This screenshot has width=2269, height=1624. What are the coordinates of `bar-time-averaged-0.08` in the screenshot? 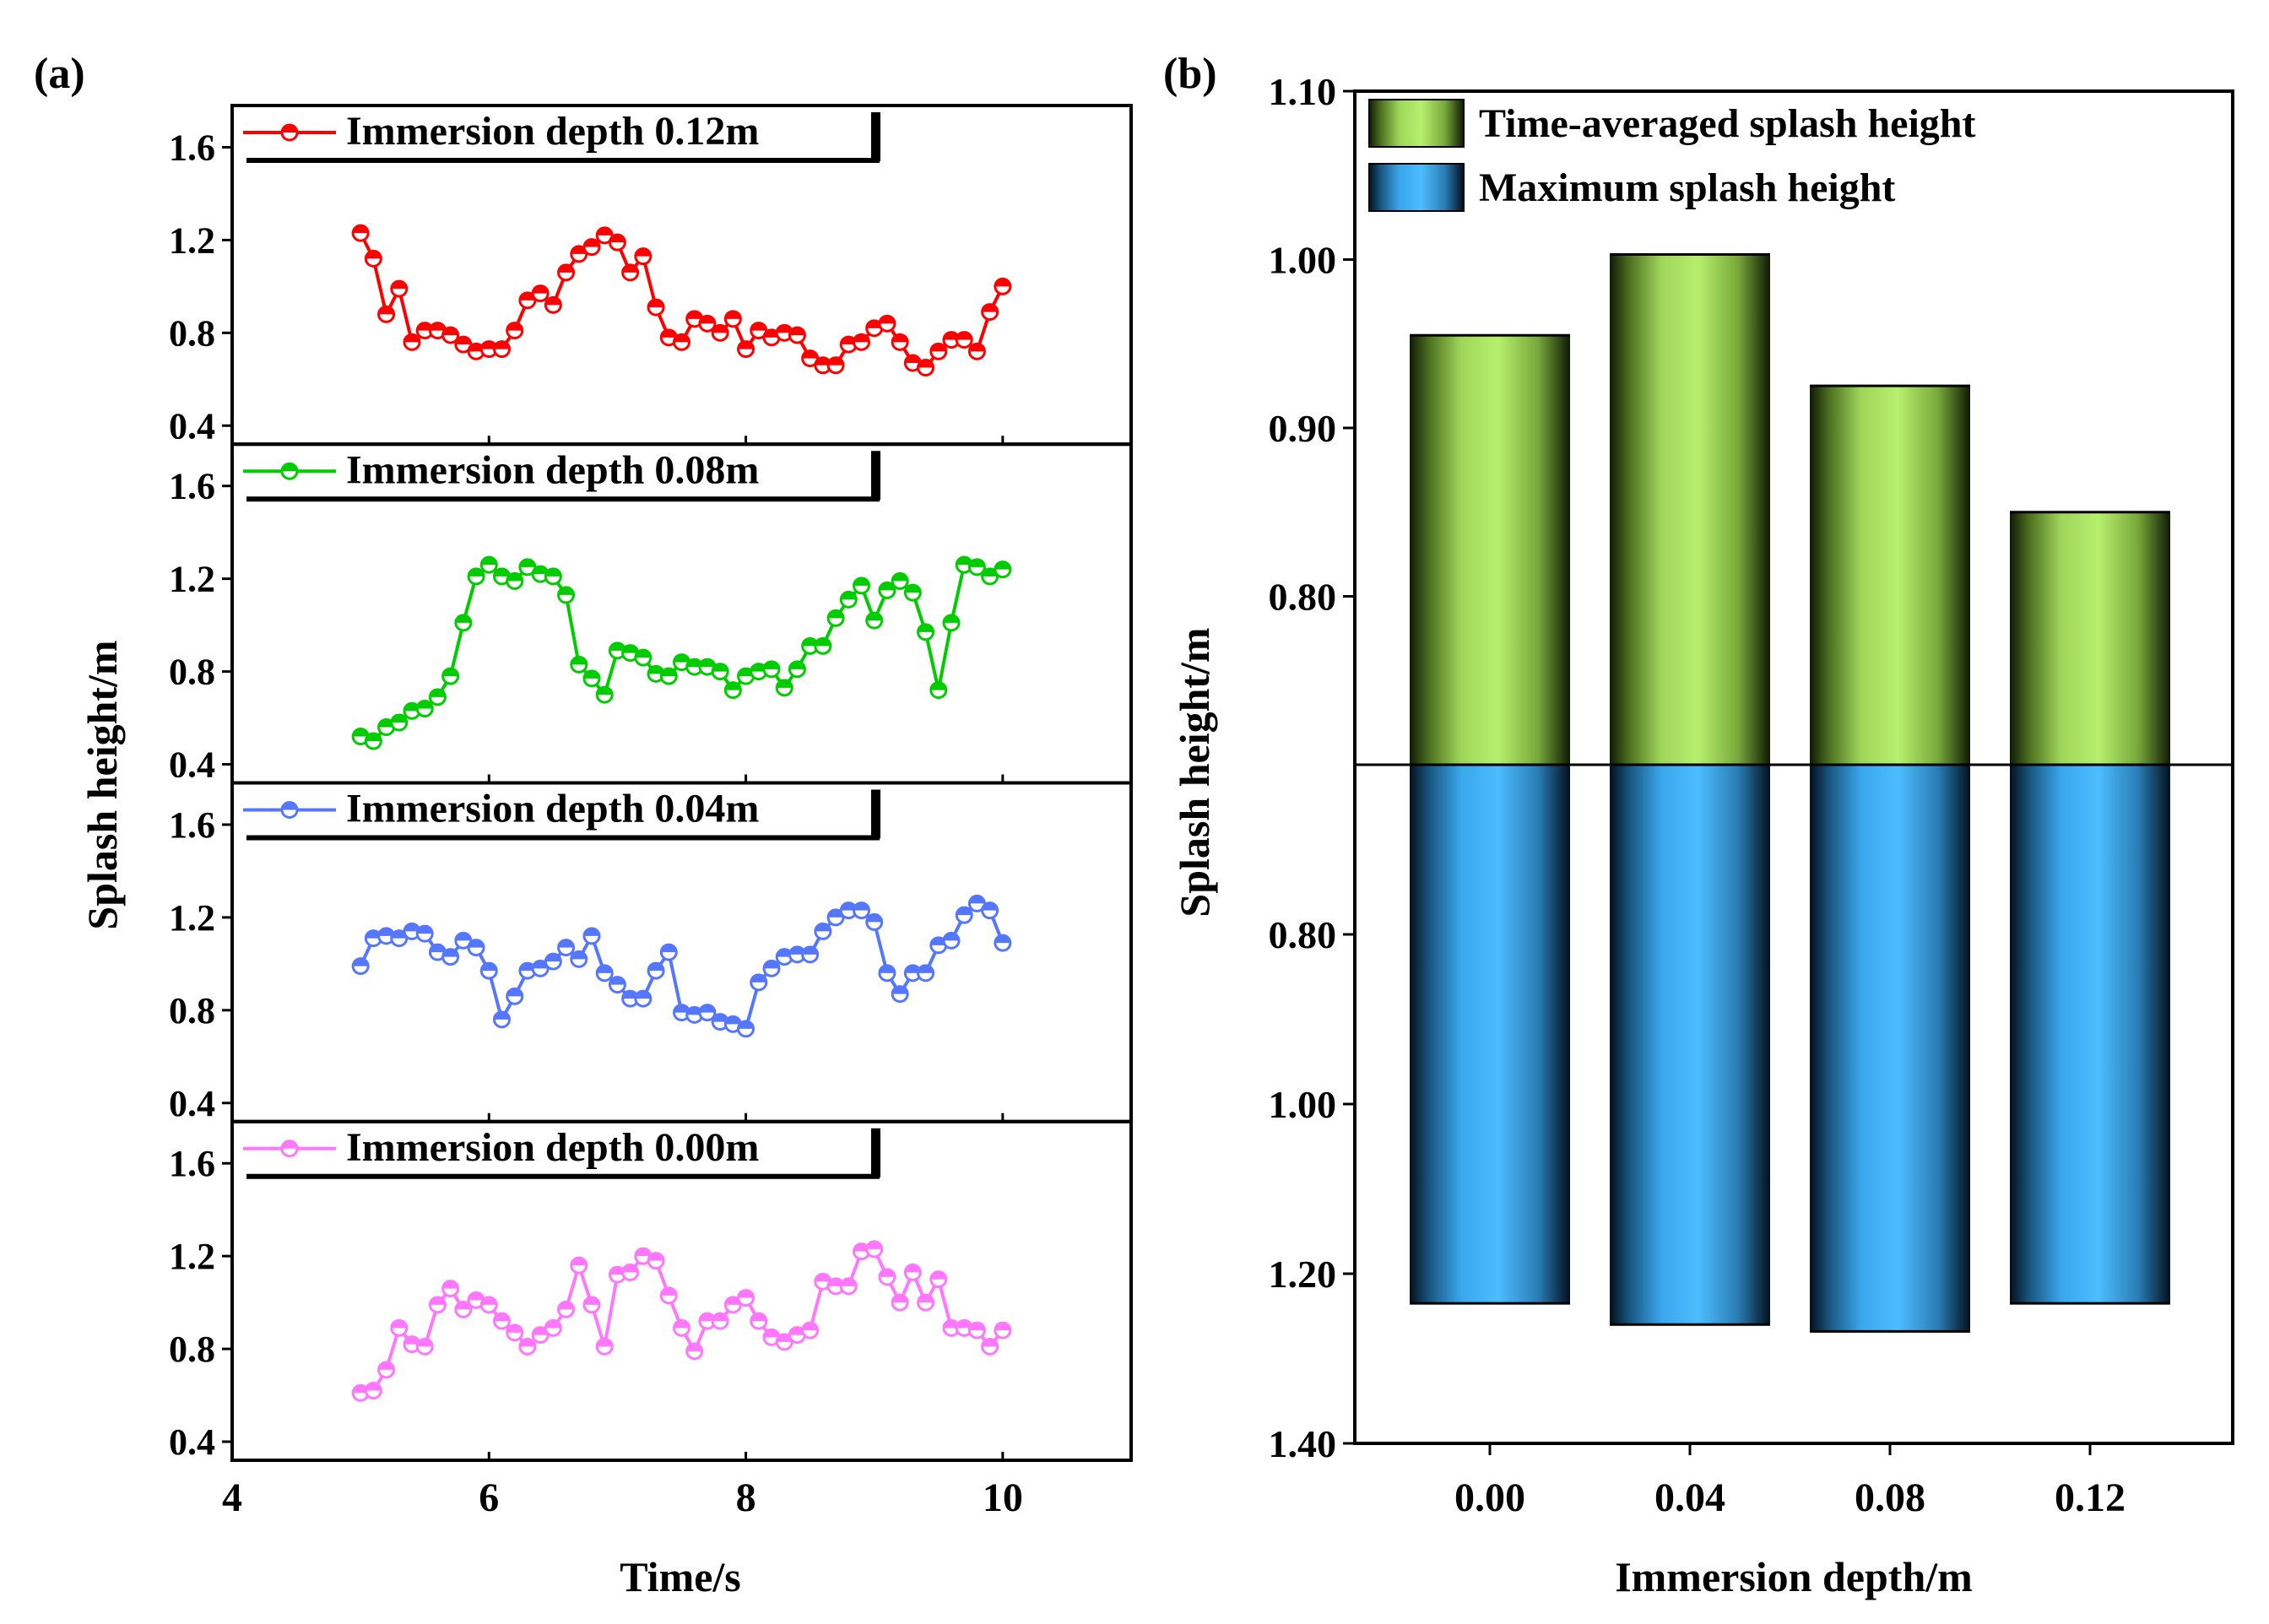 It's located at (1890, 575).